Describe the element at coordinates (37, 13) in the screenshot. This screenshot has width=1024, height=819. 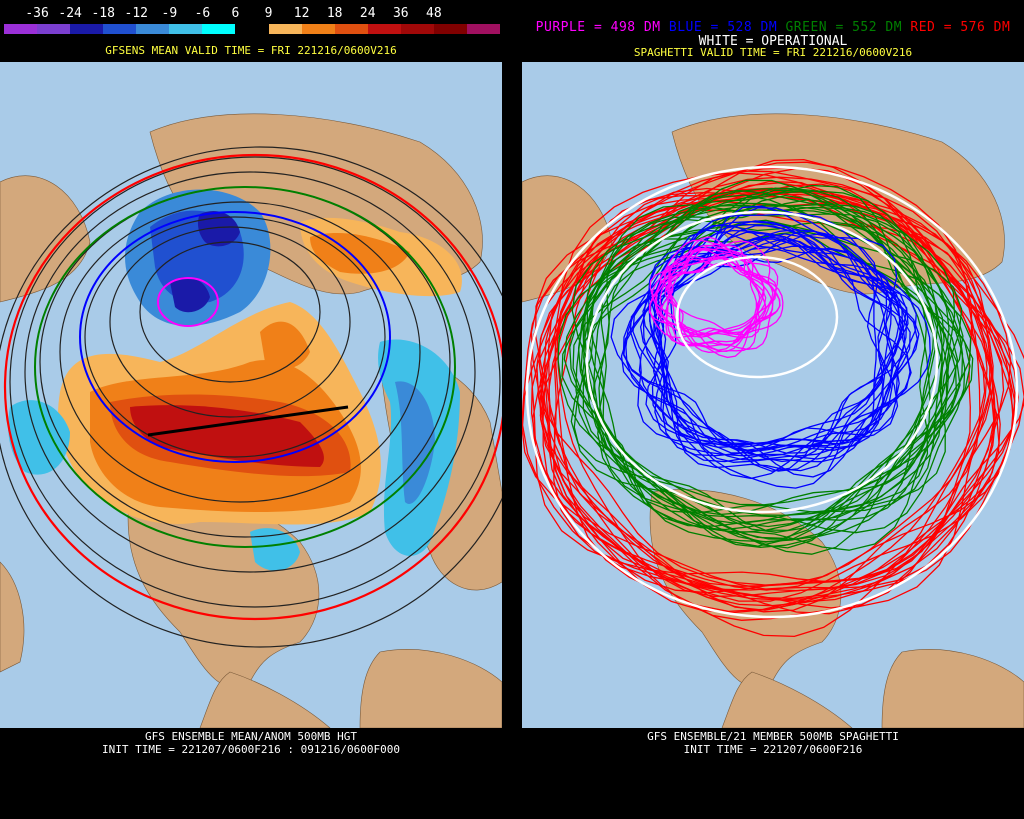
I see `scale-tick-label: -36` at that location.